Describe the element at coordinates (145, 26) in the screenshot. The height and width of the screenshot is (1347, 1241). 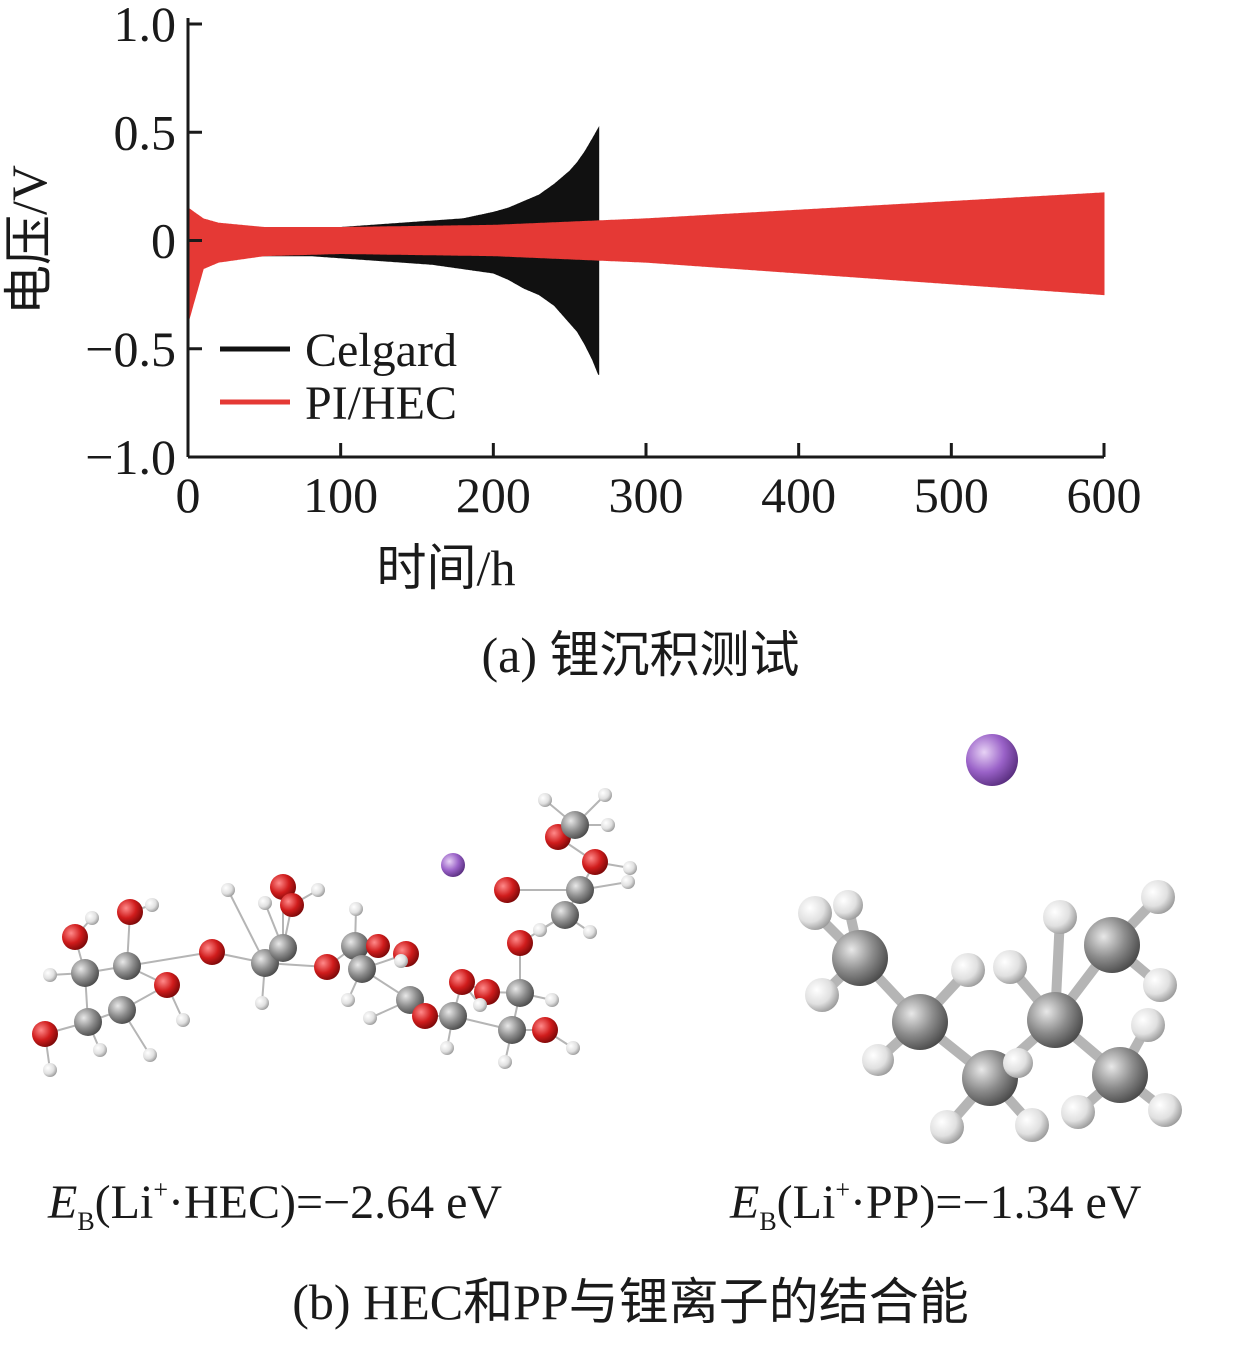
I see `y-tick-label: 1.0` at that location.